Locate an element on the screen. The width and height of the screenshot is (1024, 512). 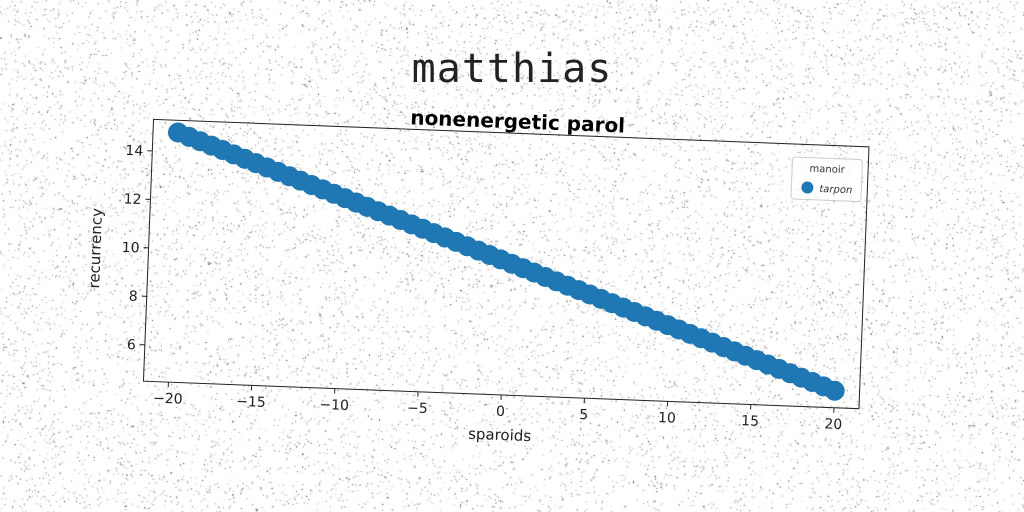
y-axis: 6 8 10 12 14 is located at coordinates (137, 248).